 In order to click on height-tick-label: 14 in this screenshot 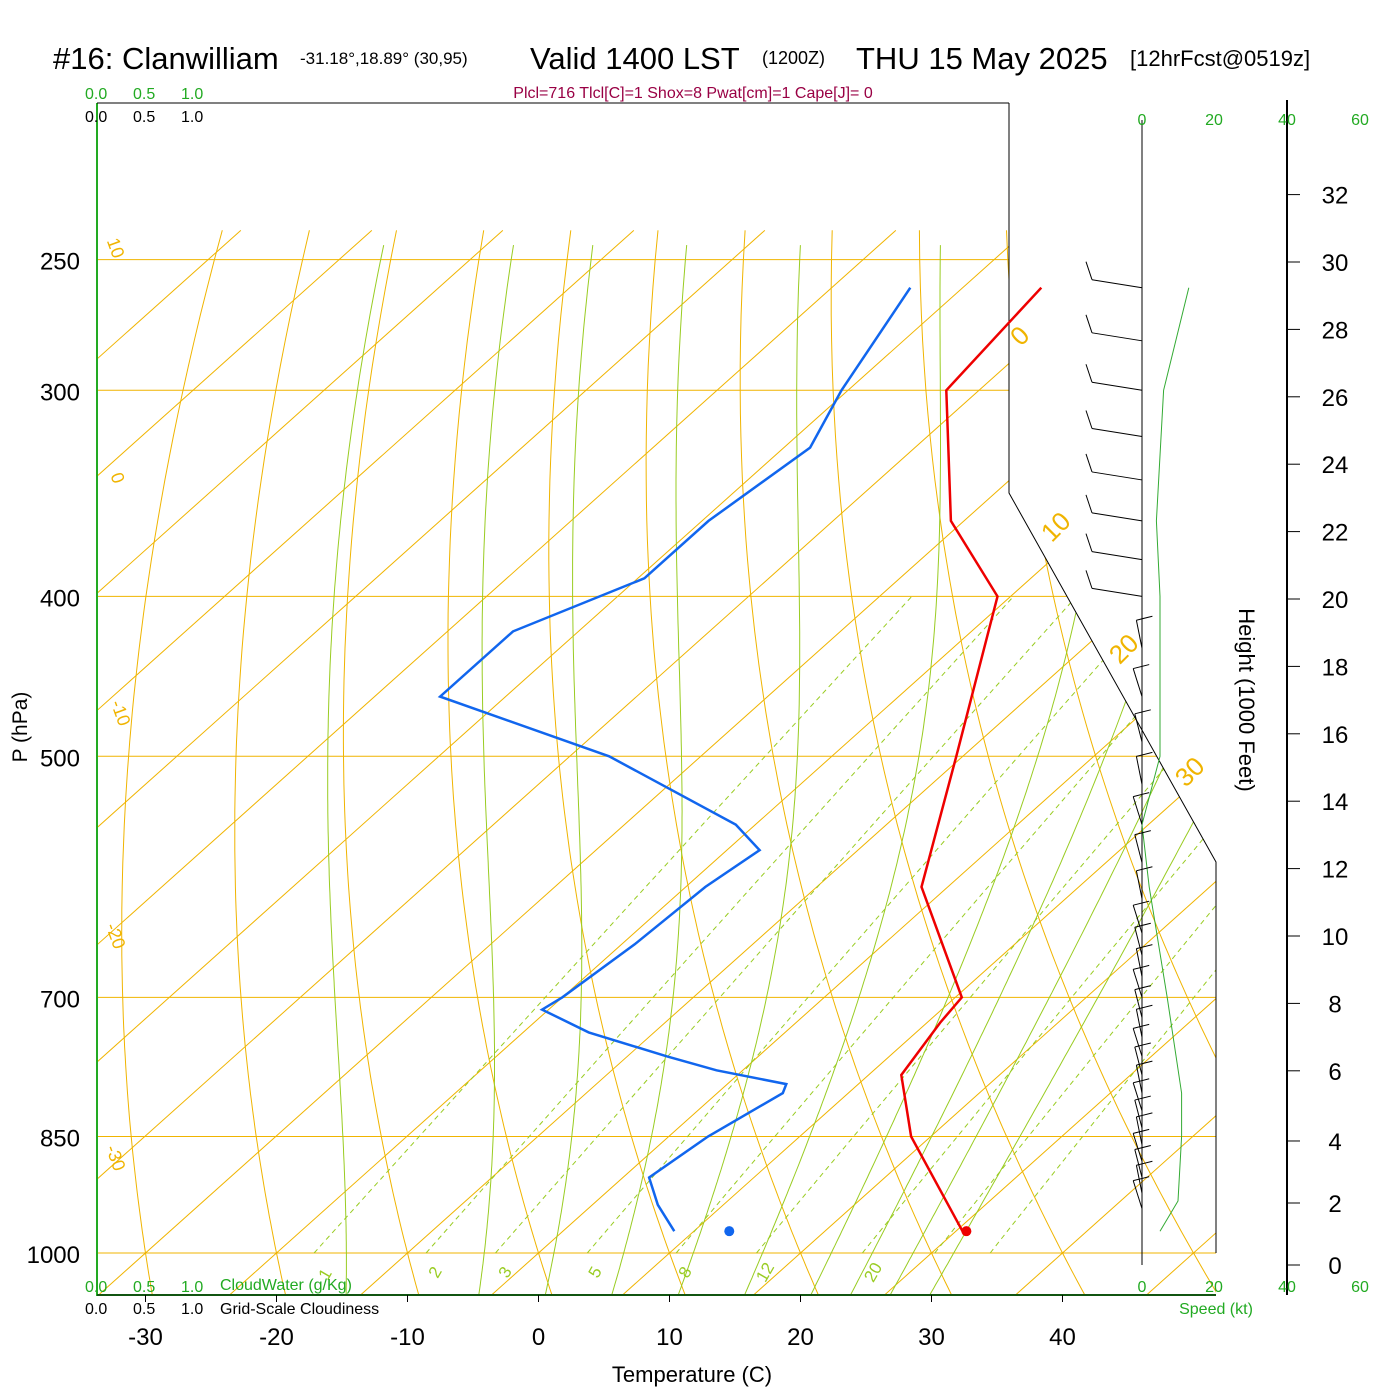, I will do `click(1335, 802)`.